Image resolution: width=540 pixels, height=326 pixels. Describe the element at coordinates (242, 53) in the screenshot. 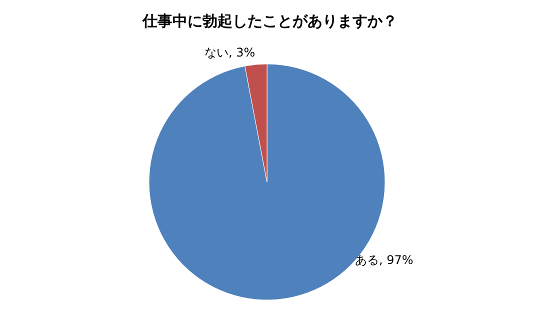

I see `data-label: , 3%` at that location.